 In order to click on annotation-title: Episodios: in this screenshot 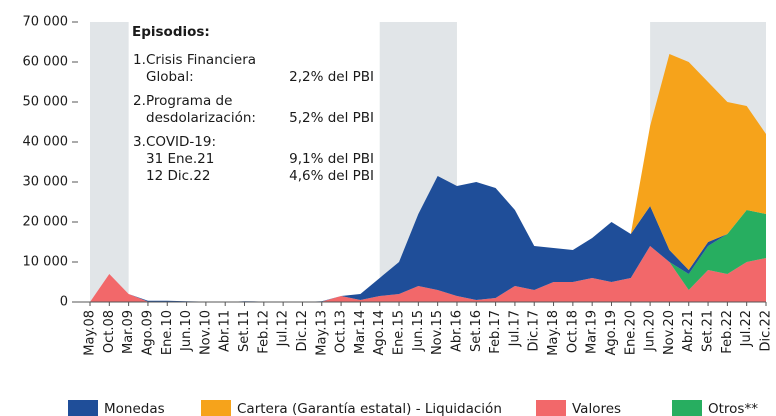, I will do `click(171, 32)`.